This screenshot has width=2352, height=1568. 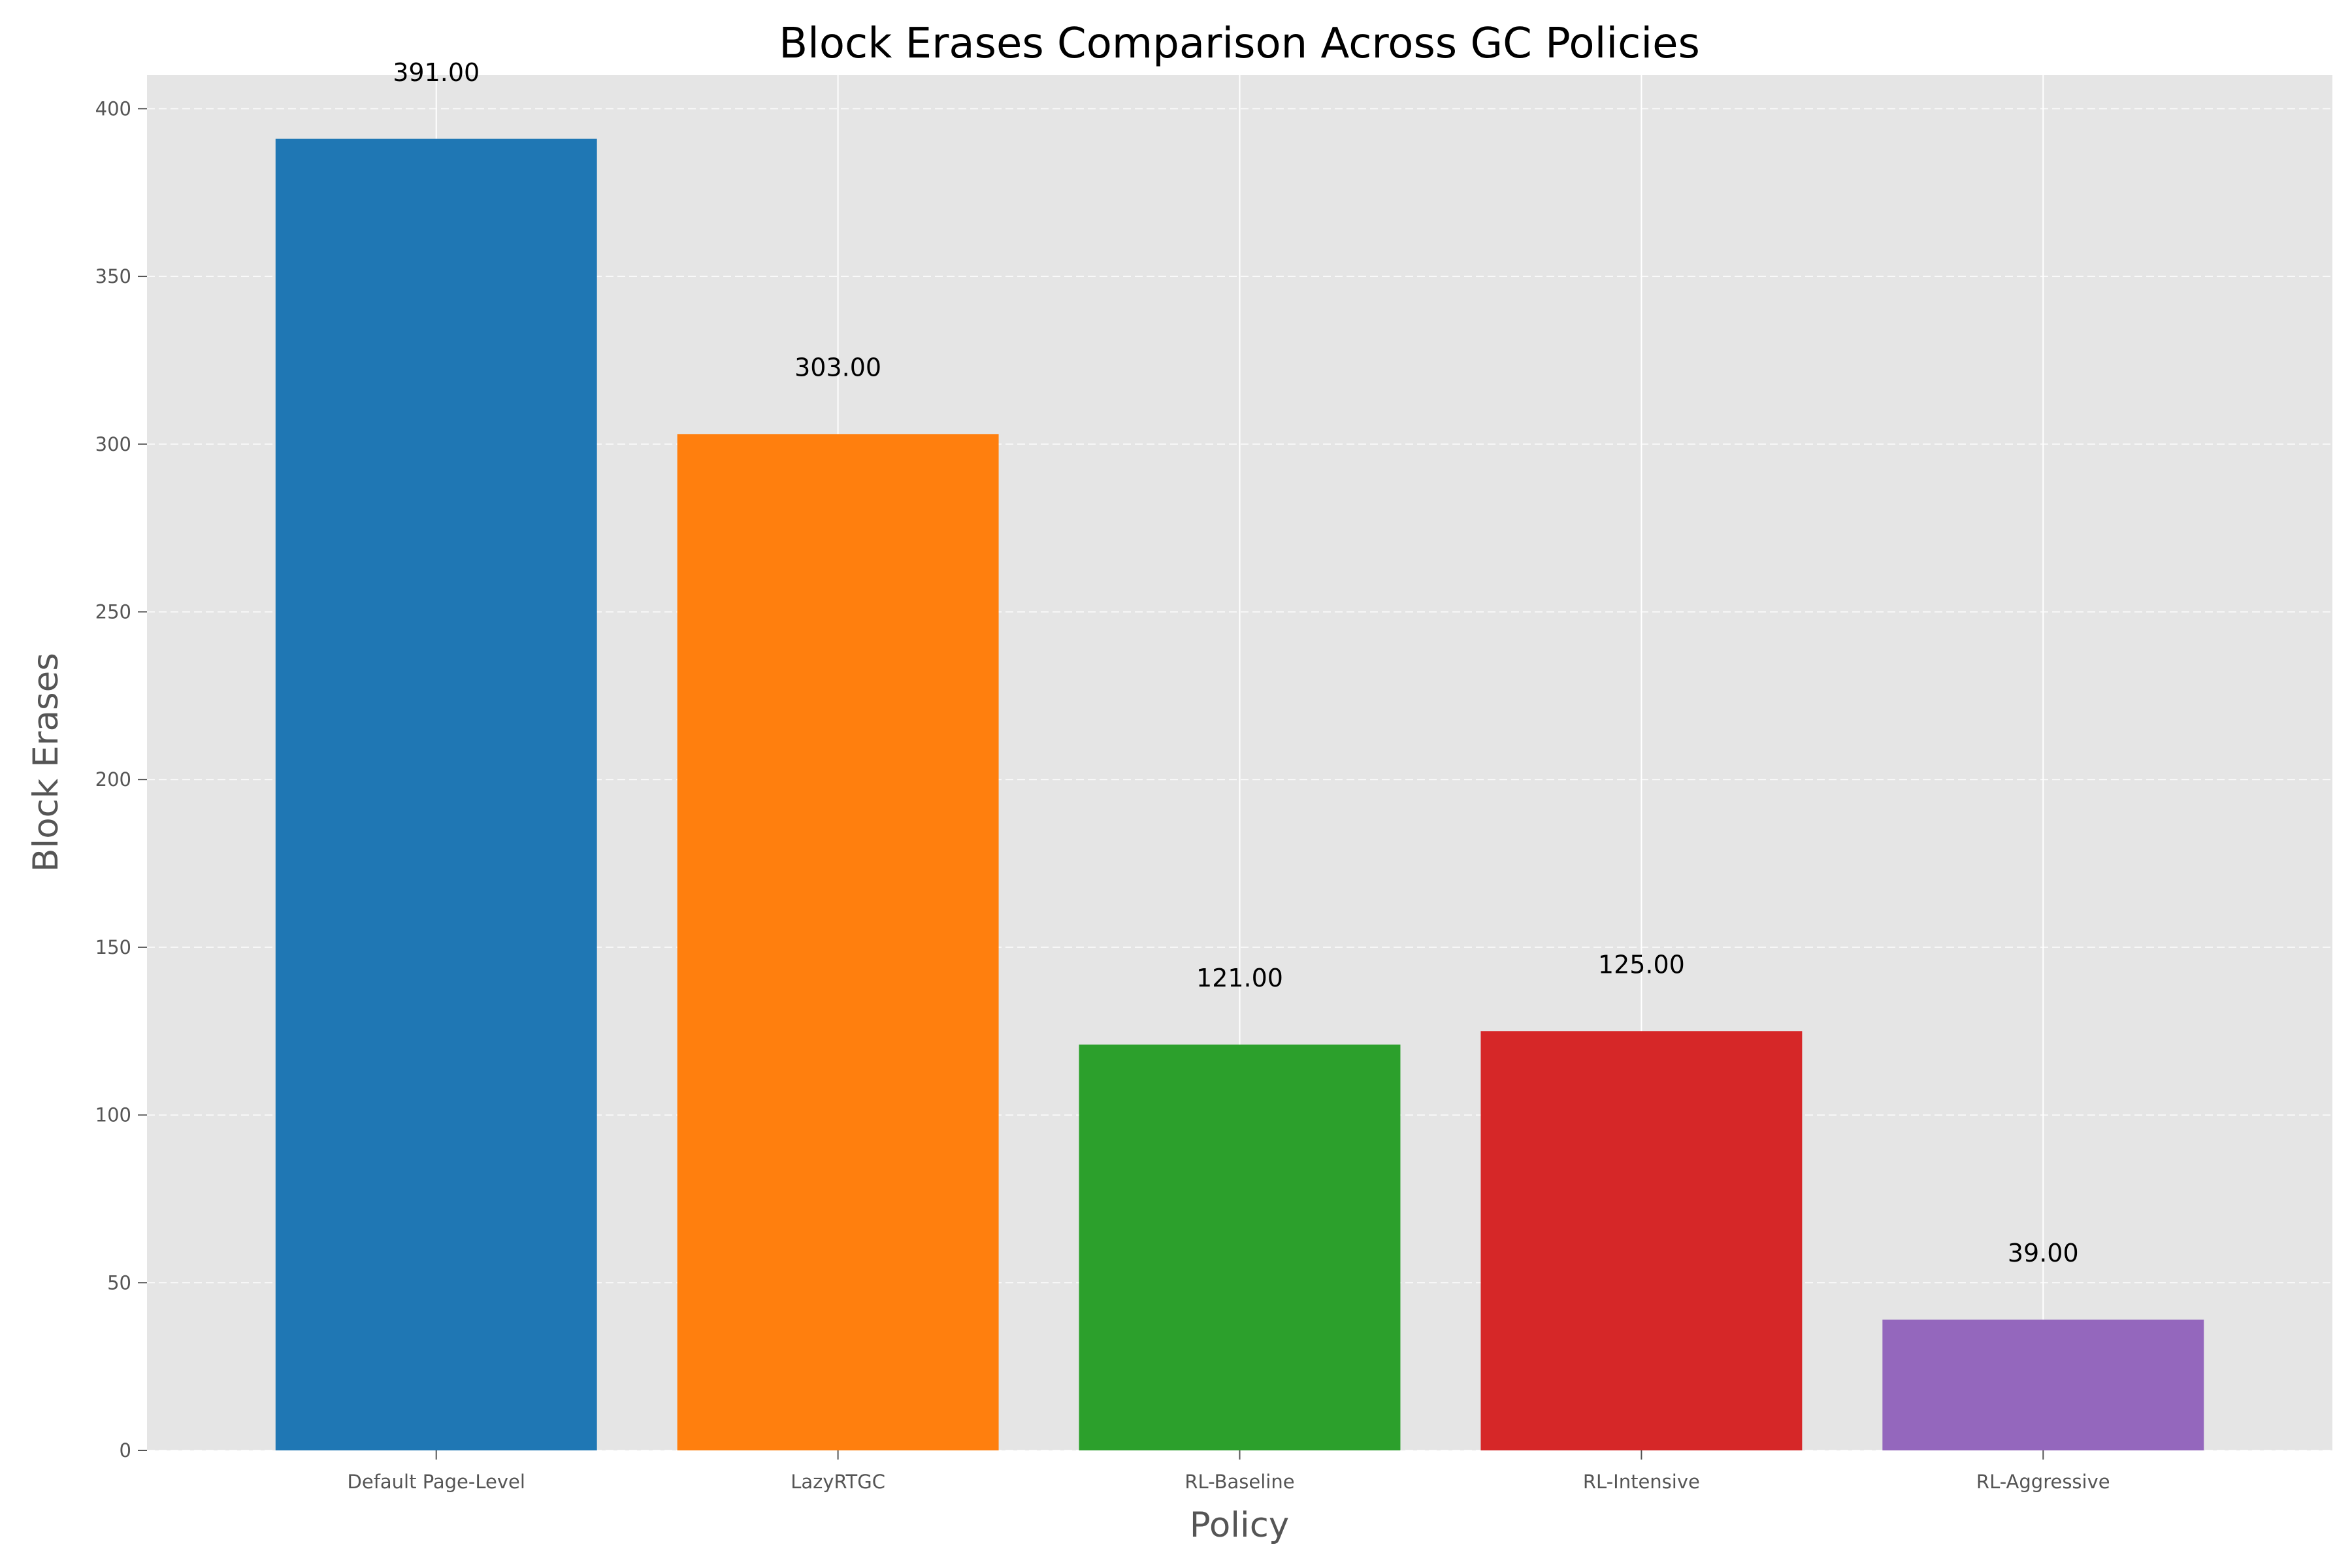 What do you see at coordinates (1239, 1525) in the screenshot?
I see `x-axis-label: Policy` at bounding box center [1239, 1525].